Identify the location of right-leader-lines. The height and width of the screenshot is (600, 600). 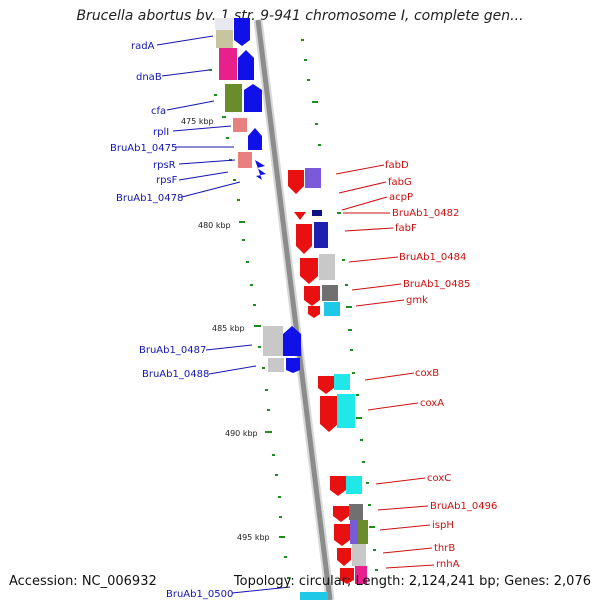
(385, 366).